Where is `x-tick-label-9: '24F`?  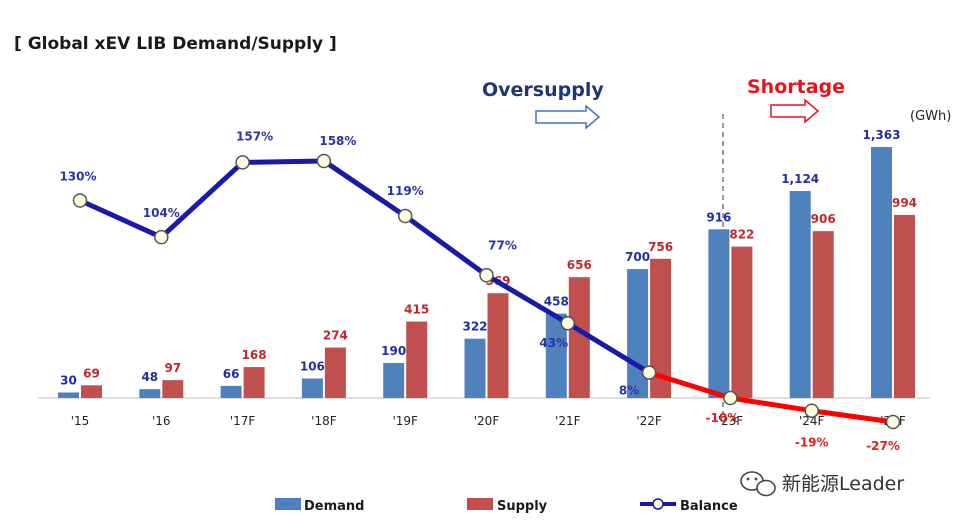
x-tick-label-9: '24F is located at coordinates (812, 421).